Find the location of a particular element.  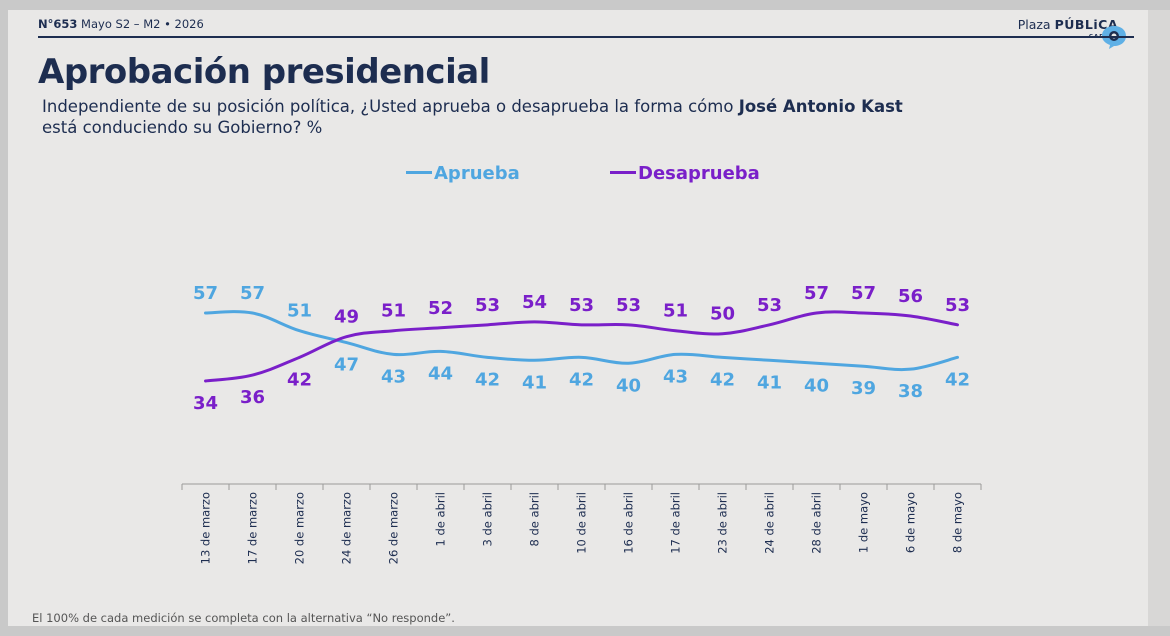

x-tick-label: 24 de marzo is located at coordinates (347, 528).